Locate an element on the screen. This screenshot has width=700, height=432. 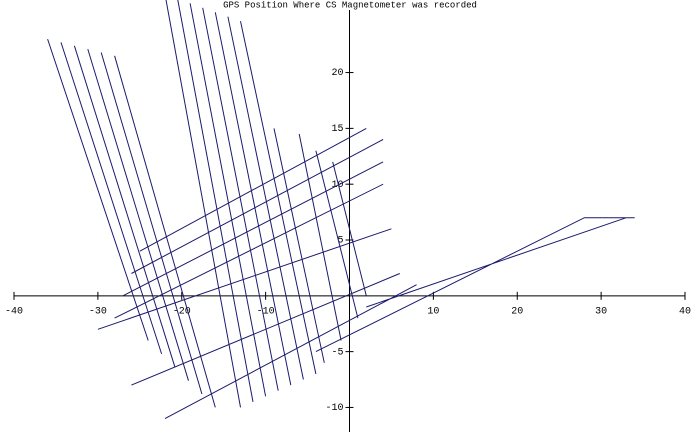
x-tick-label: 10 is located at coordinates (433, 311).